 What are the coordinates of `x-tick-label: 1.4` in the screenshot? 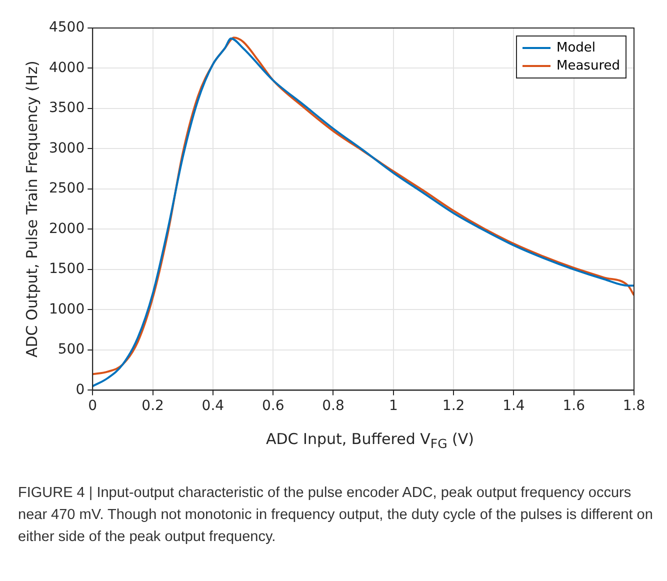 It's located at (513, 406).